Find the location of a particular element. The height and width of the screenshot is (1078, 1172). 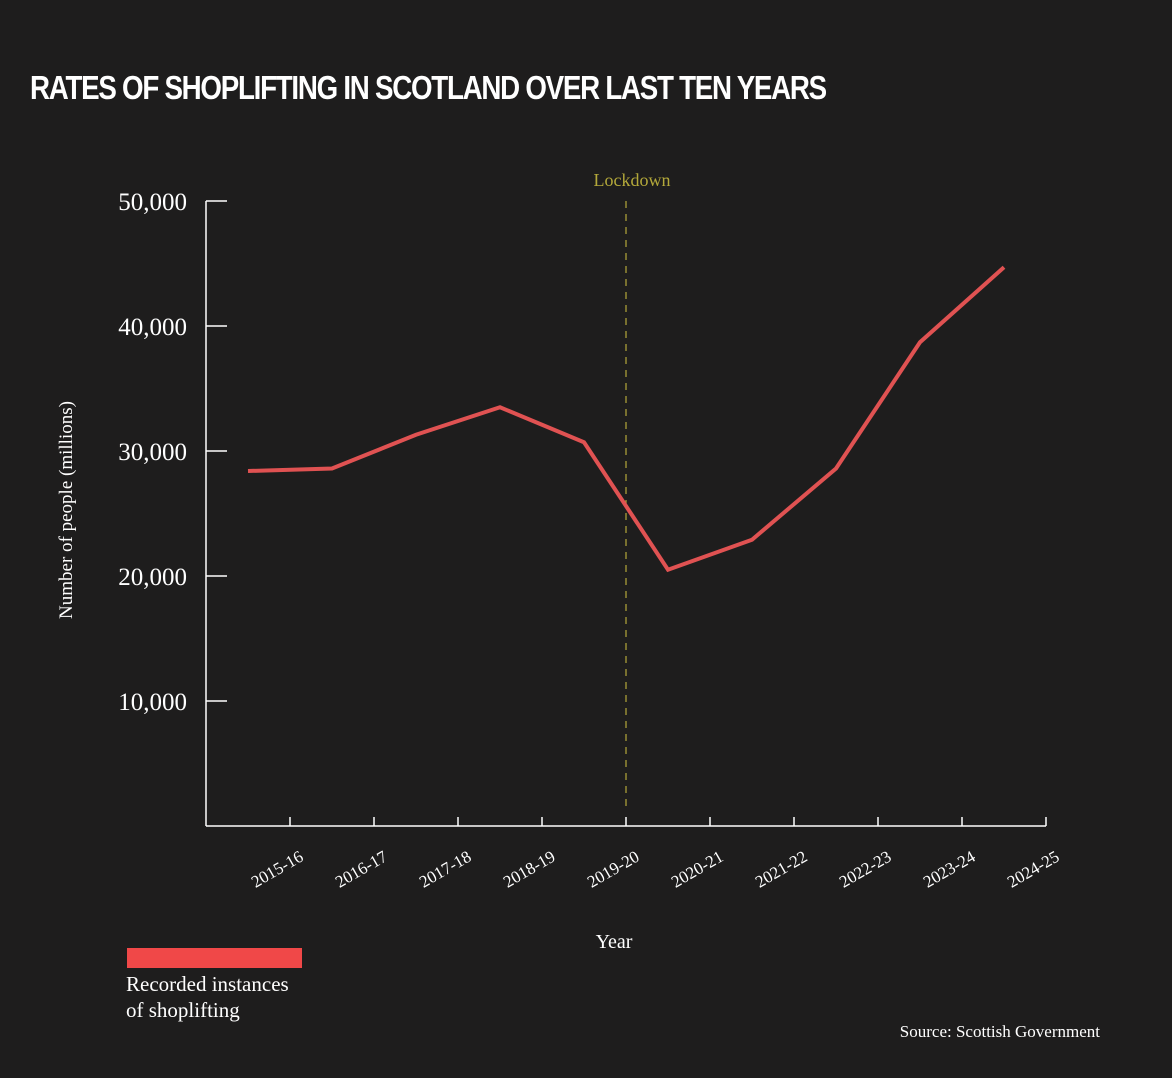

y-tick-label: 30,000 is located at coordinates (152, 452).